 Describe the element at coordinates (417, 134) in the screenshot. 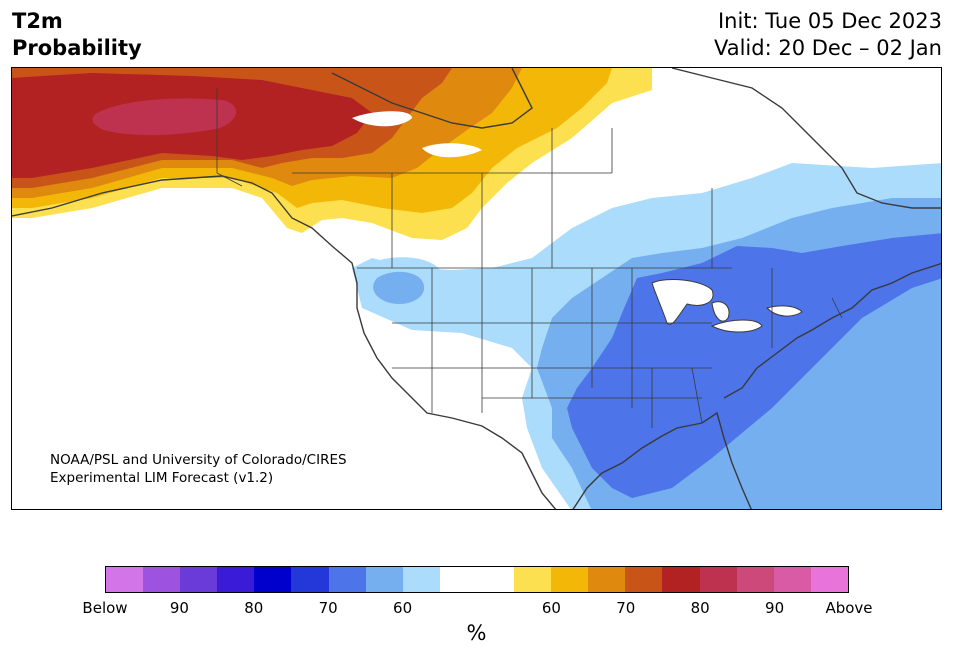

I see `hudson-bay-water` at that location.